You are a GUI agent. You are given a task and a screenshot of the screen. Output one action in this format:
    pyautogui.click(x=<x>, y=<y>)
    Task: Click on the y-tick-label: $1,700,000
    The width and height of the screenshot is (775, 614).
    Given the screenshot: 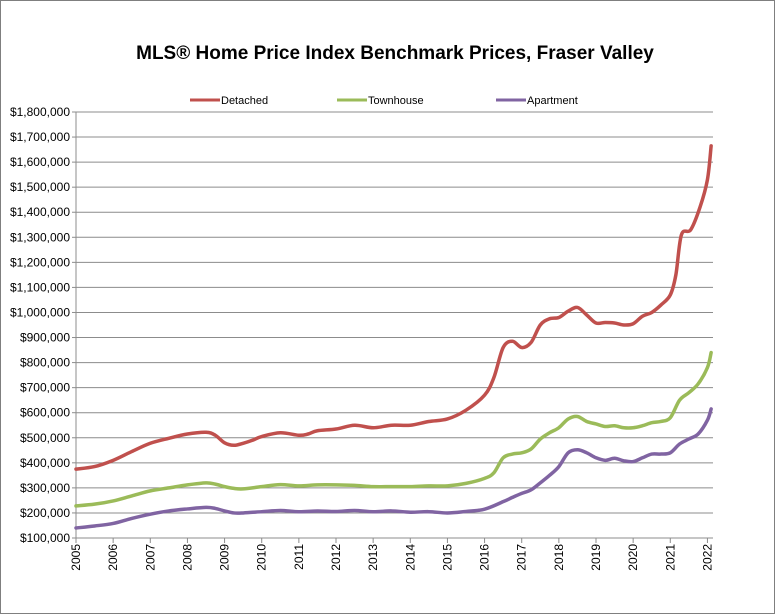 What is the action you would take?
    pyautogui.click(x=40, y=137)
    